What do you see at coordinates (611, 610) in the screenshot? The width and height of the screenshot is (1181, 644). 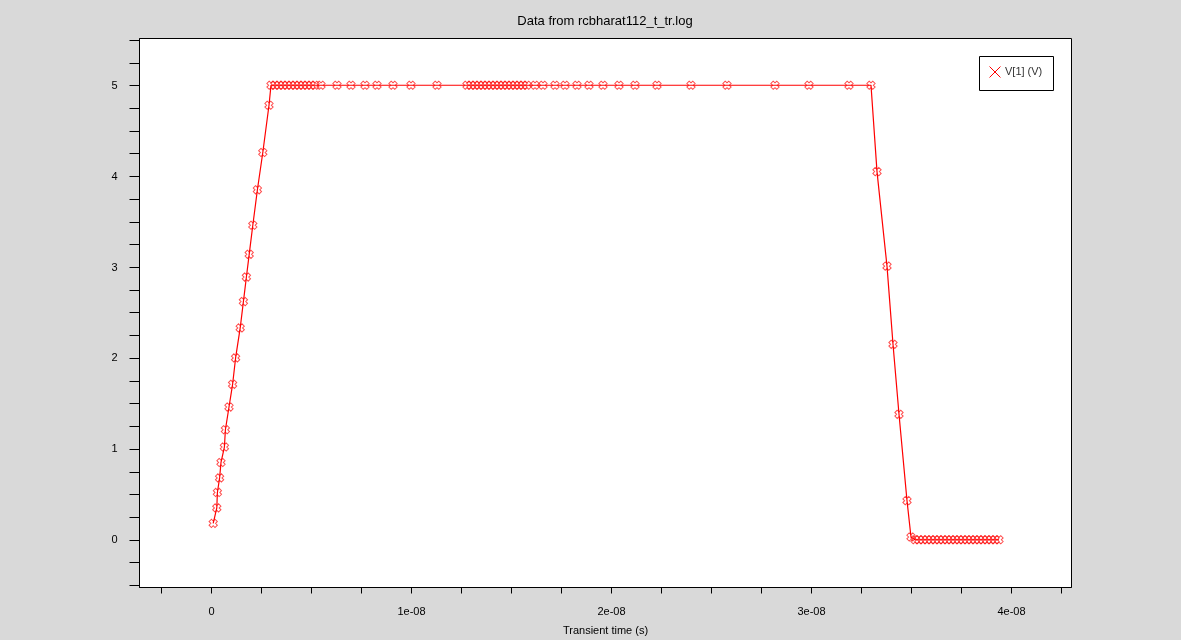 I see `x-tick-label: 2e-08` at bounding box center [611, 610].